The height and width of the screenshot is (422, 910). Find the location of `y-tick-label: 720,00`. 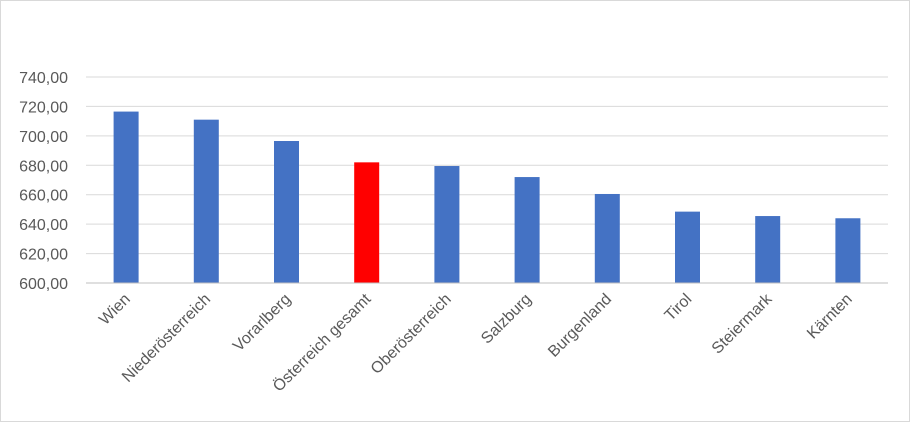

y-tick-label: 720,00 is located at coordinates (43, 107).